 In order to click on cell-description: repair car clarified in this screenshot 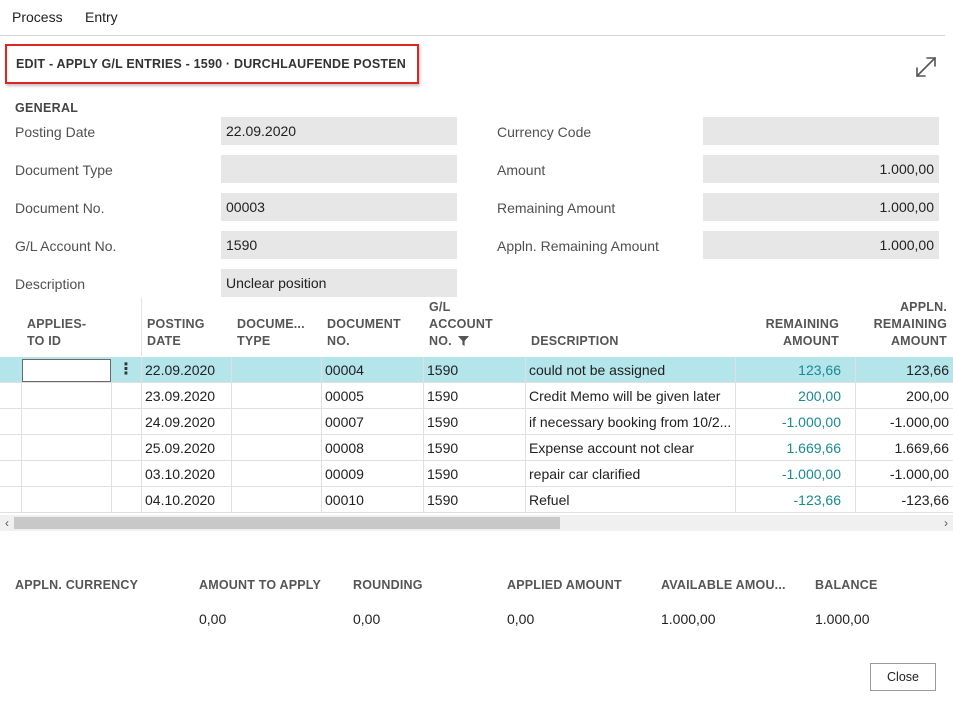, I will do `click(630, 473)`.